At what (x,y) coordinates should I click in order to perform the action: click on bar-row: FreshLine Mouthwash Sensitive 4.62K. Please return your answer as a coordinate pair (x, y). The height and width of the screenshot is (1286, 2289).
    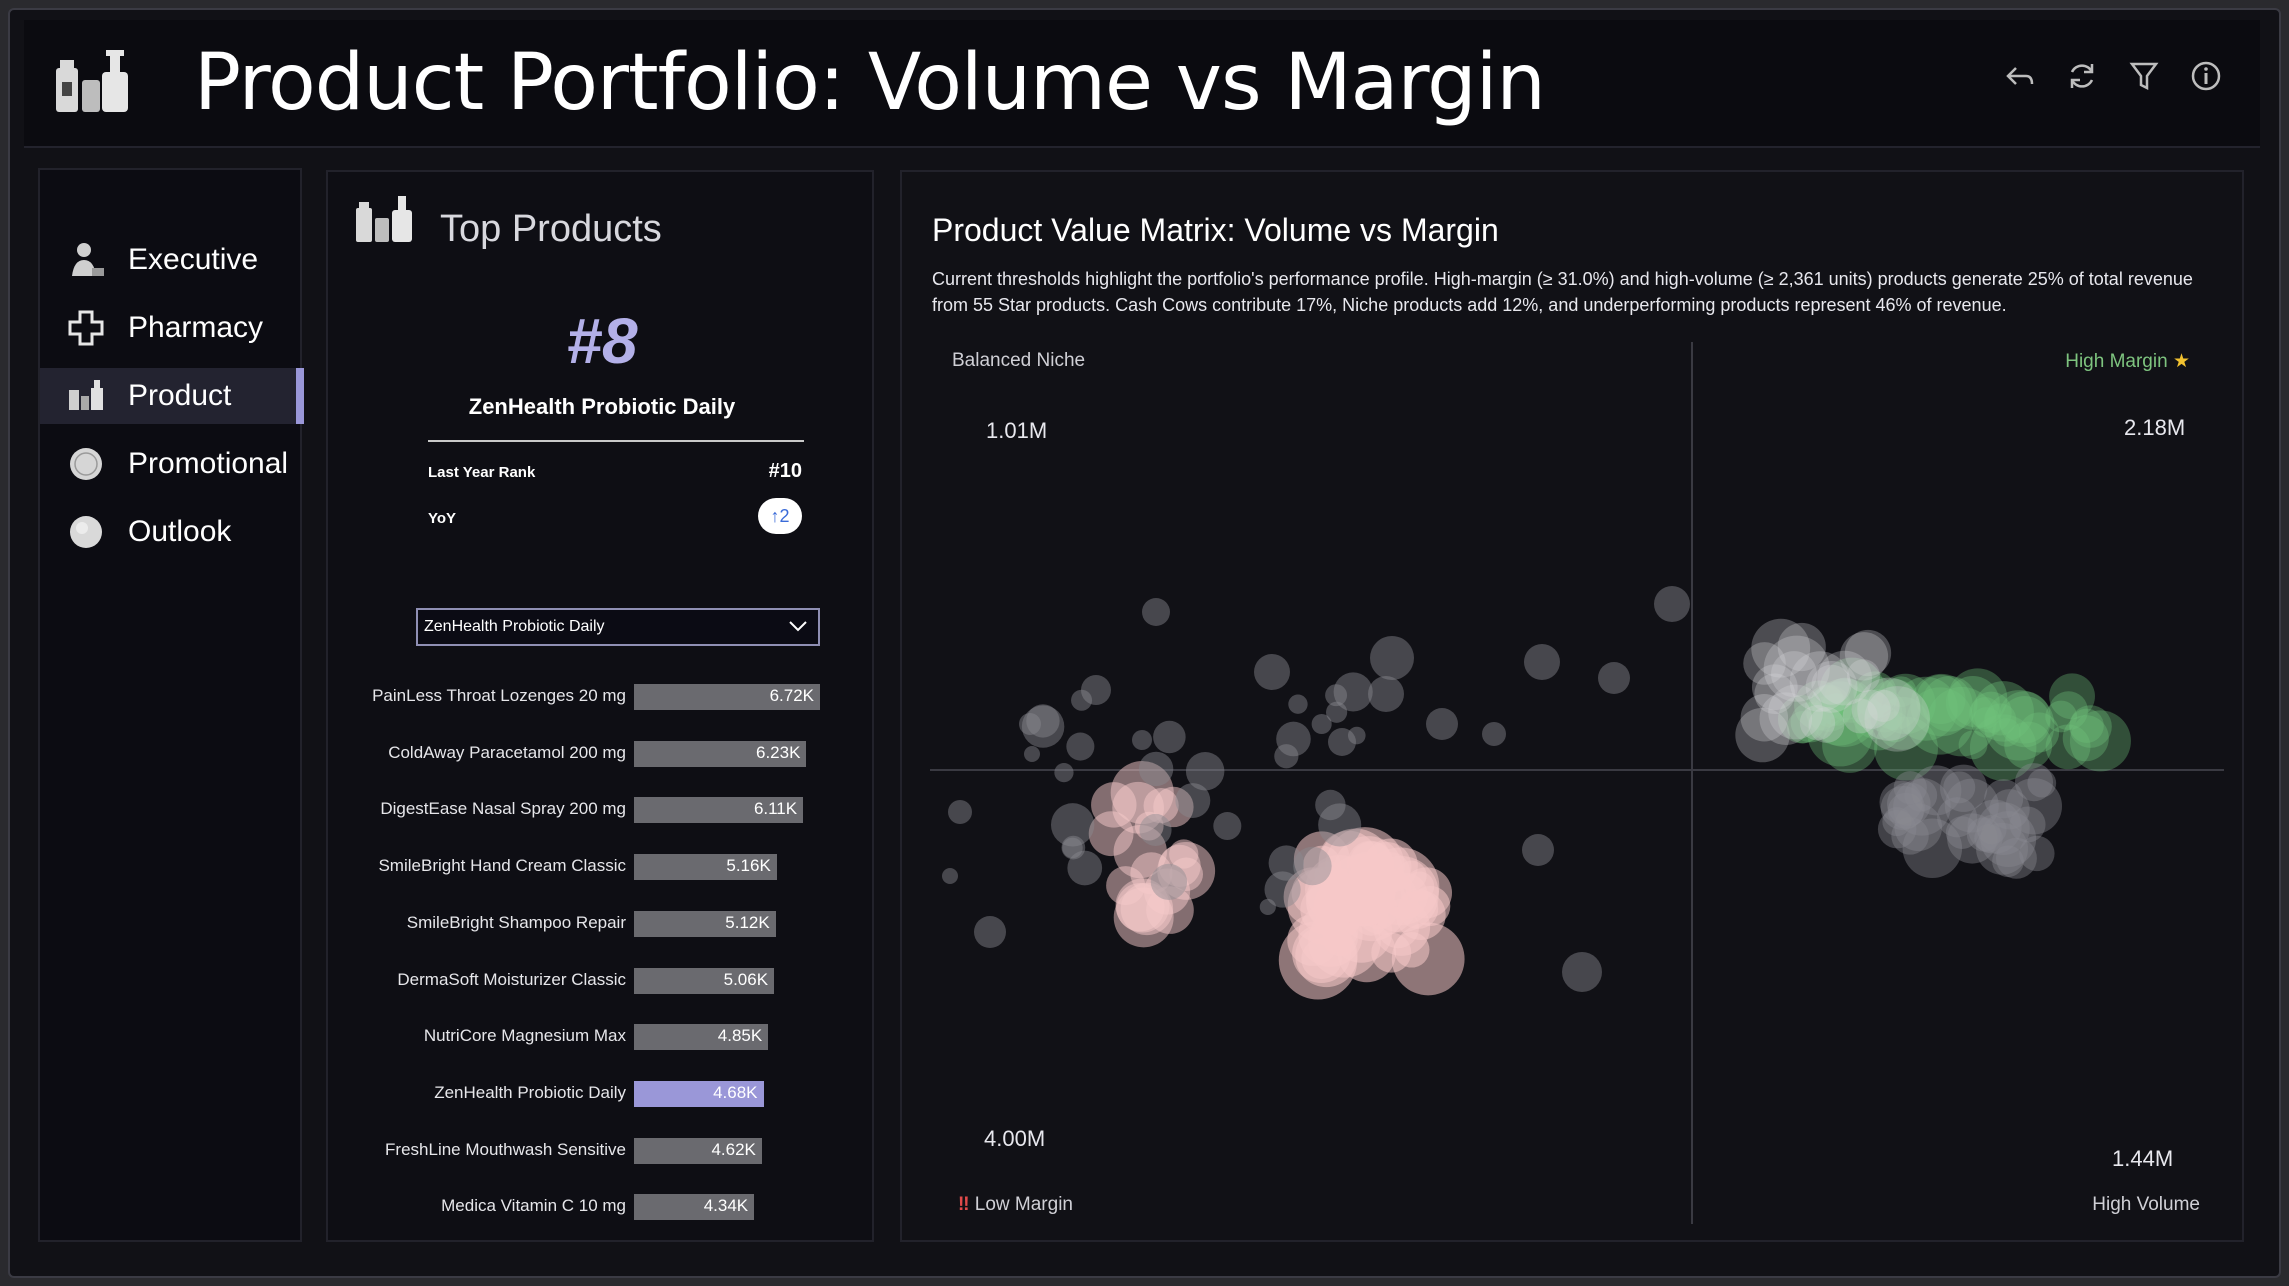
    Looking at the image, I should click on (602, 1151).